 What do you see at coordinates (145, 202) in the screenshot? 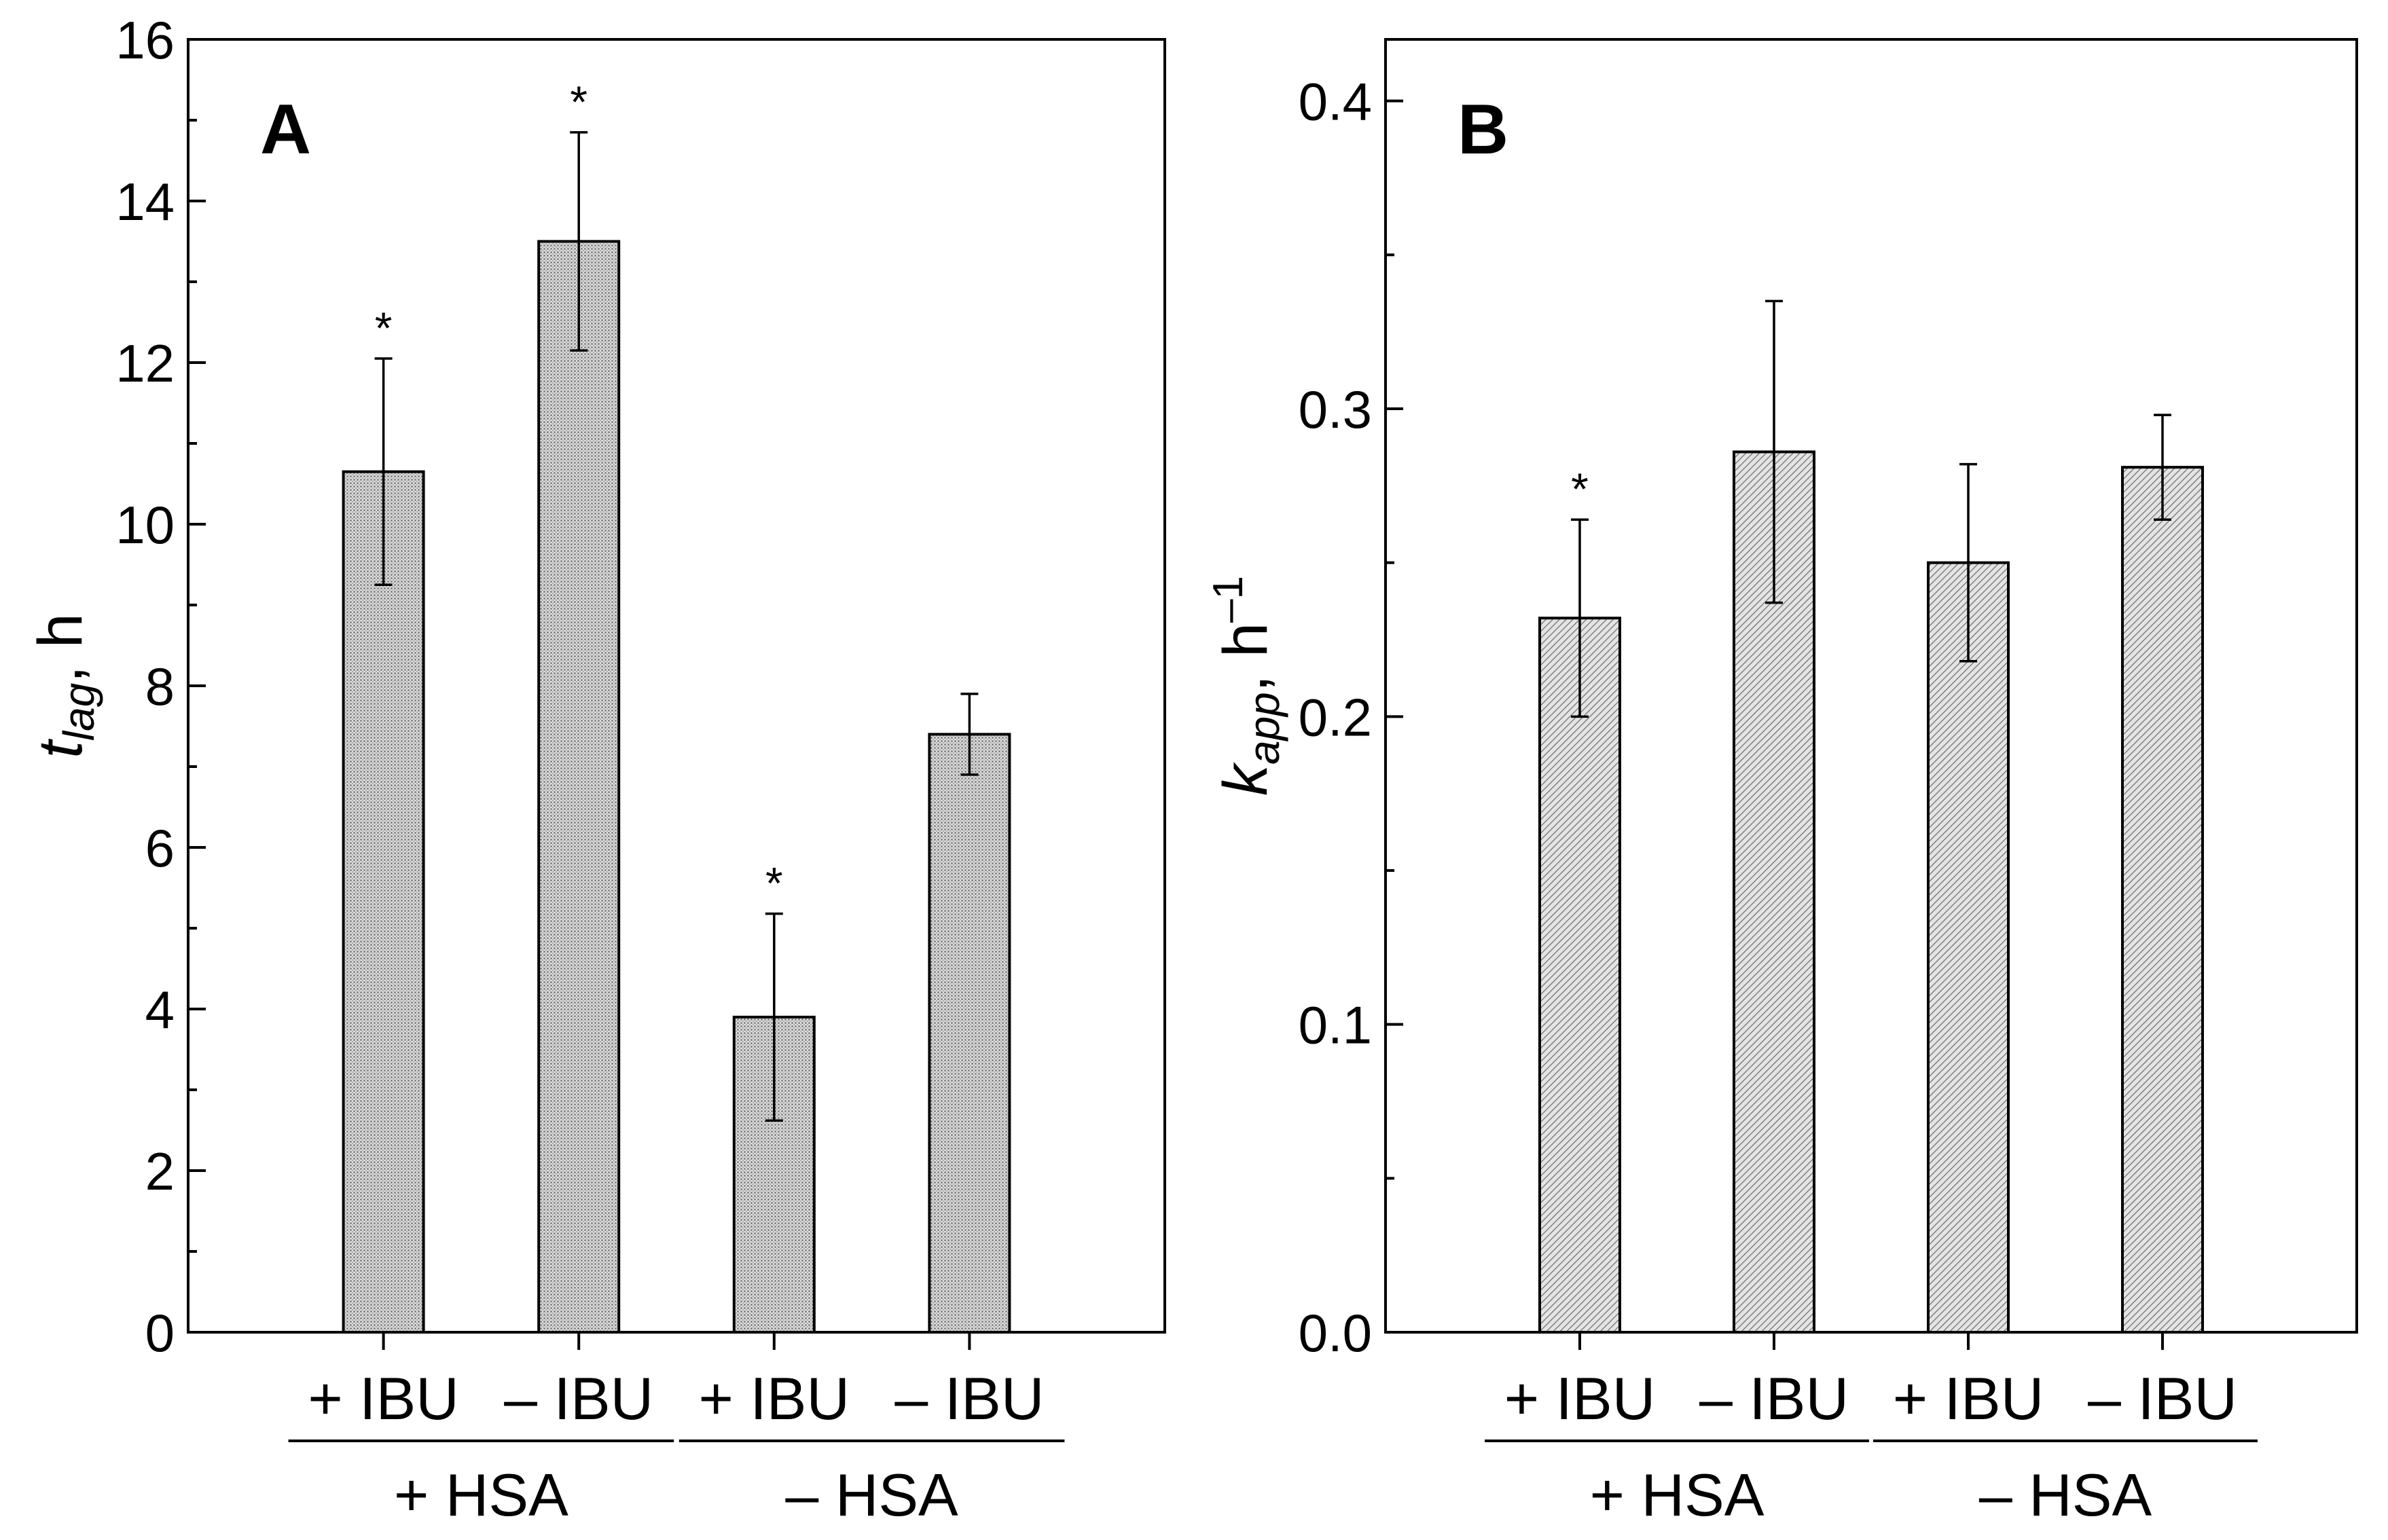
I see `y-tick-label: 14` at bounding box center [145, 202].